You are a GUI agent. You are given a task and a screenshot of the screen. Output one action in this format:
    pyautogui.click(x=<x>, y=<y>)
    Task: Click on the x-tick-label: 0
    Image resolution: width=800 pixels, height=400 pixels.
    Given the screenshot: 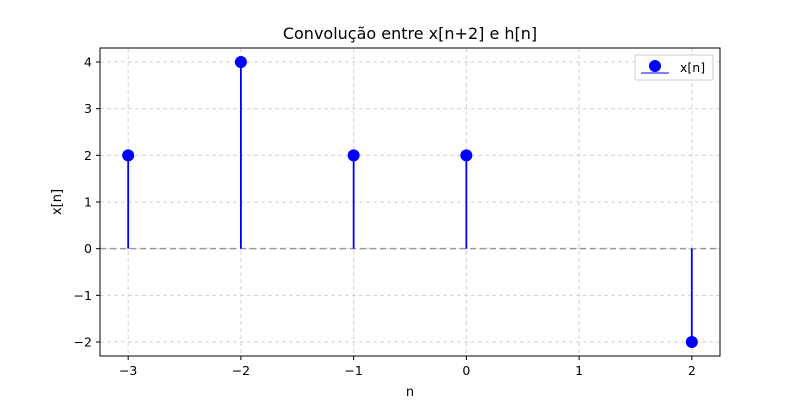 What is the action you would take?
    pyautogui.click(x=466, y=370)
    